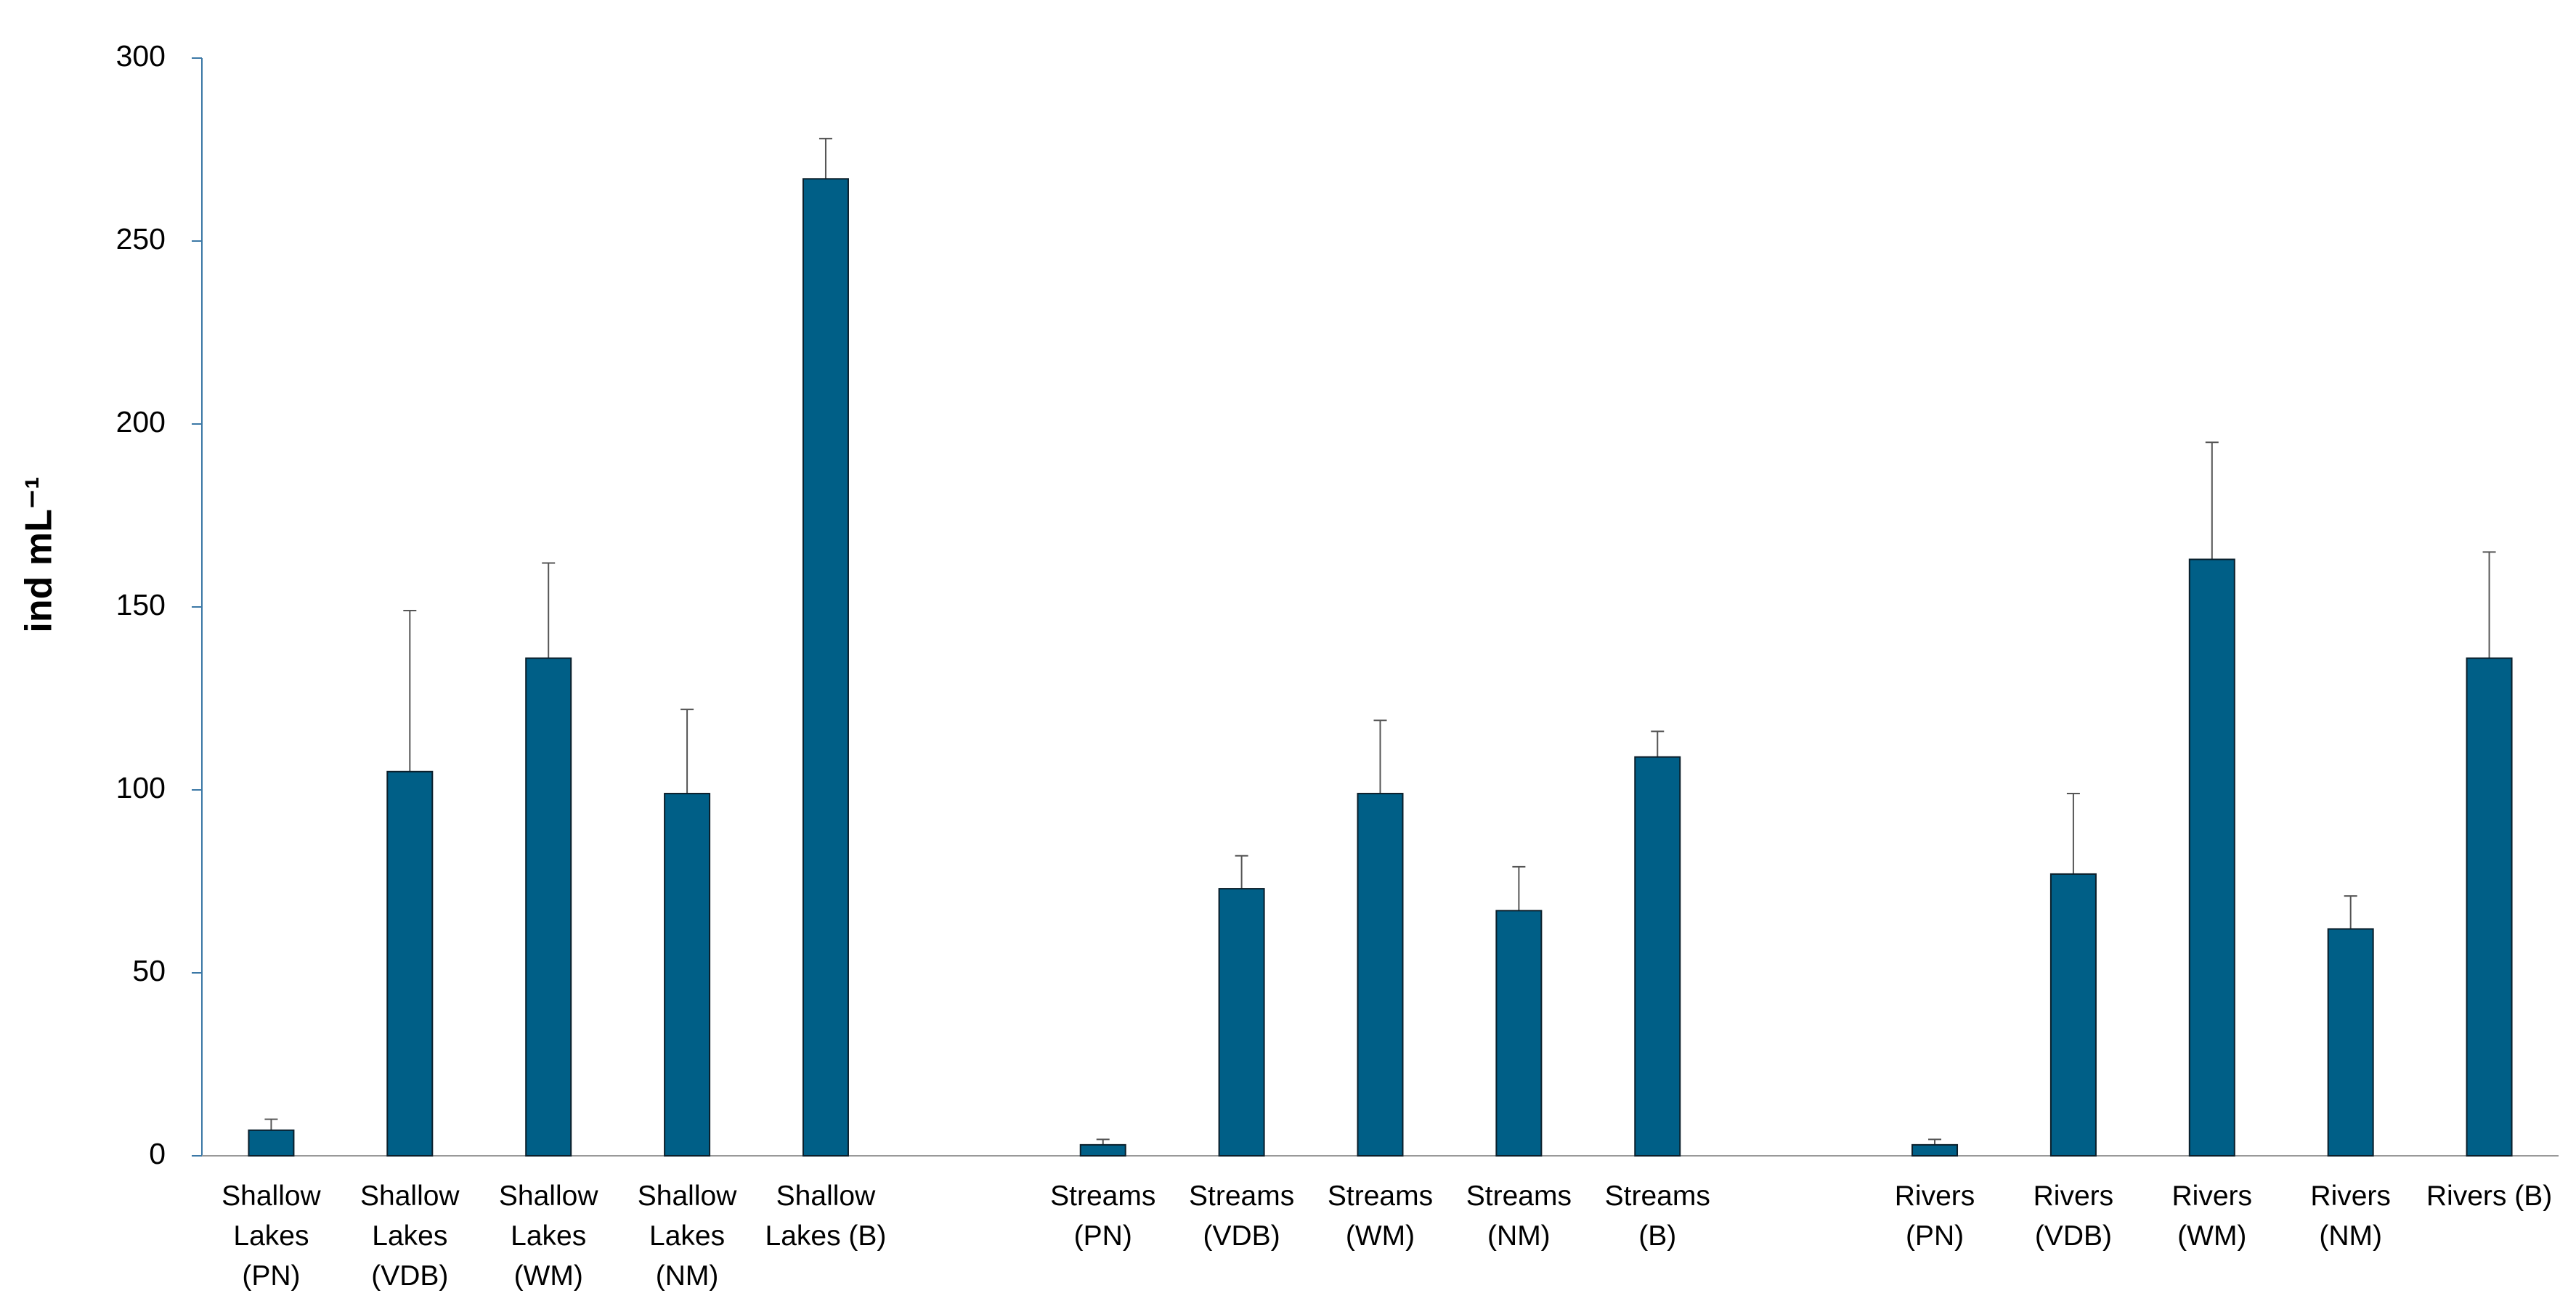 Image resolution: width=2576 pixels, height=1309 pixels. Describe the element at coordinates (1242, 1216) in the screenshot. I see `x-tick-label: Streams (VDB)` at that location.